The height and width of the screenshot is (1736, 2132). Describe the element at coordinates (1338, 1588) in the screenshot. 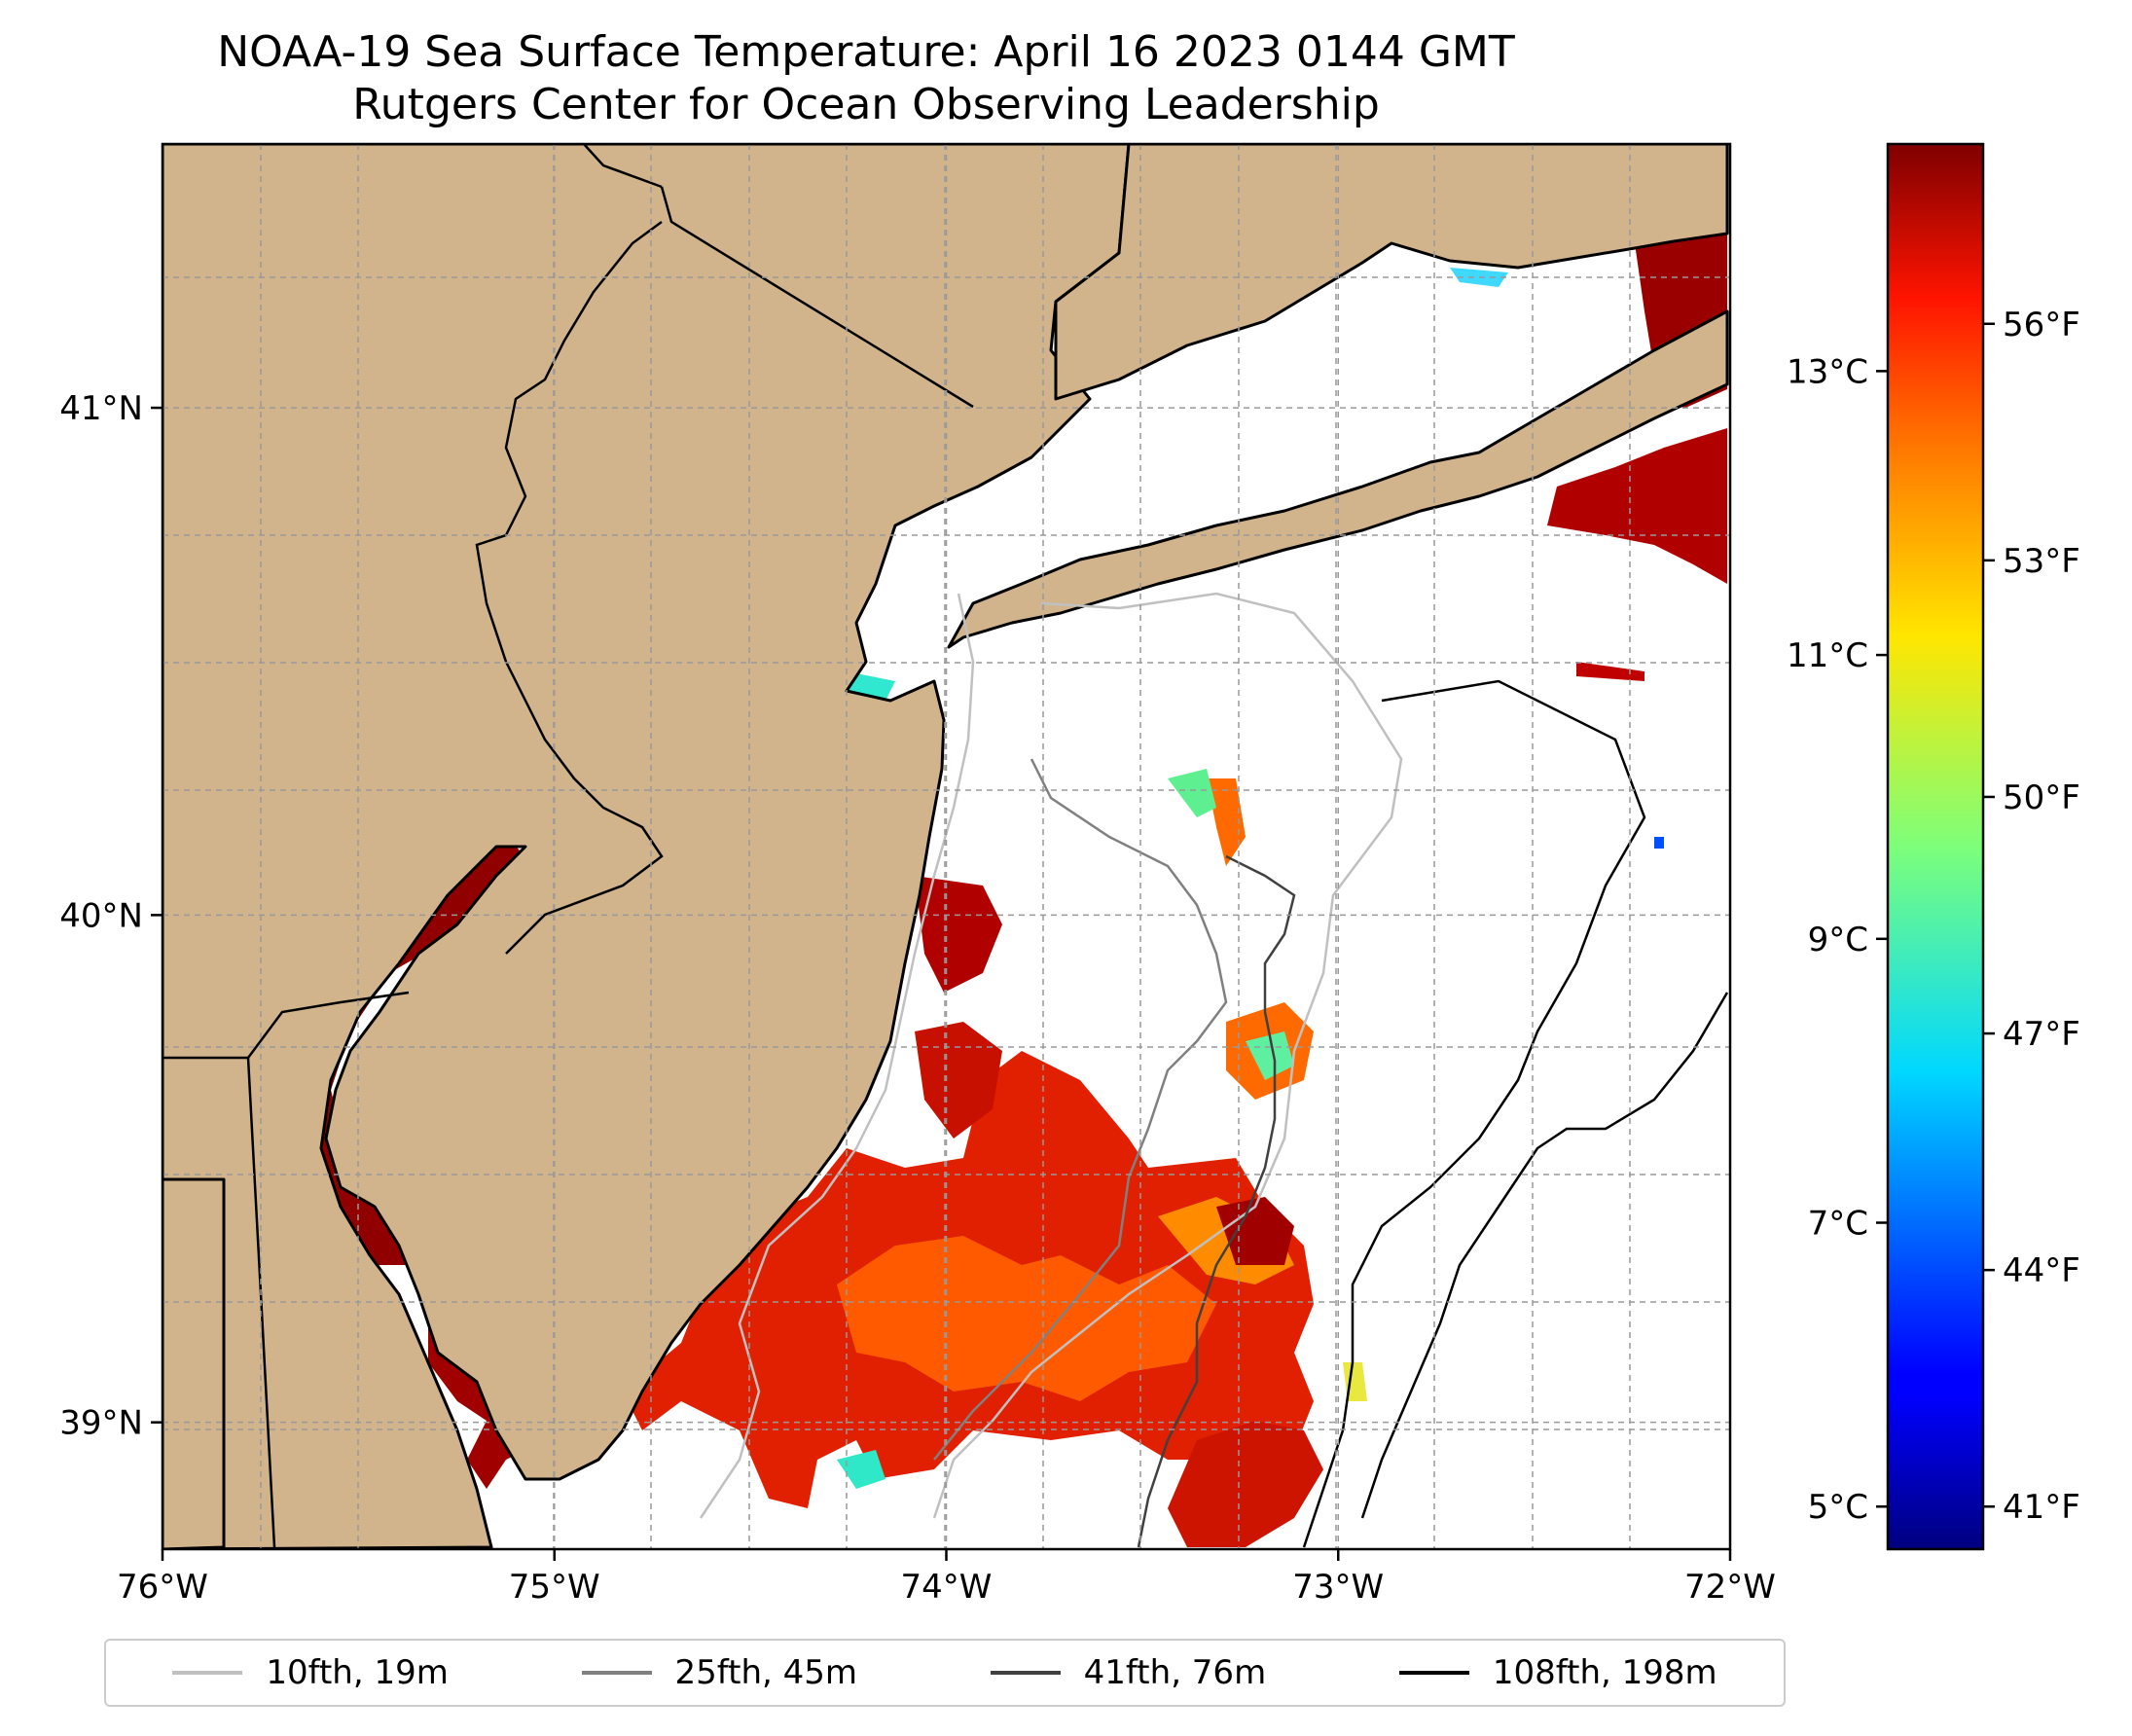

I see `x-tick-label: 73°W` at that location.